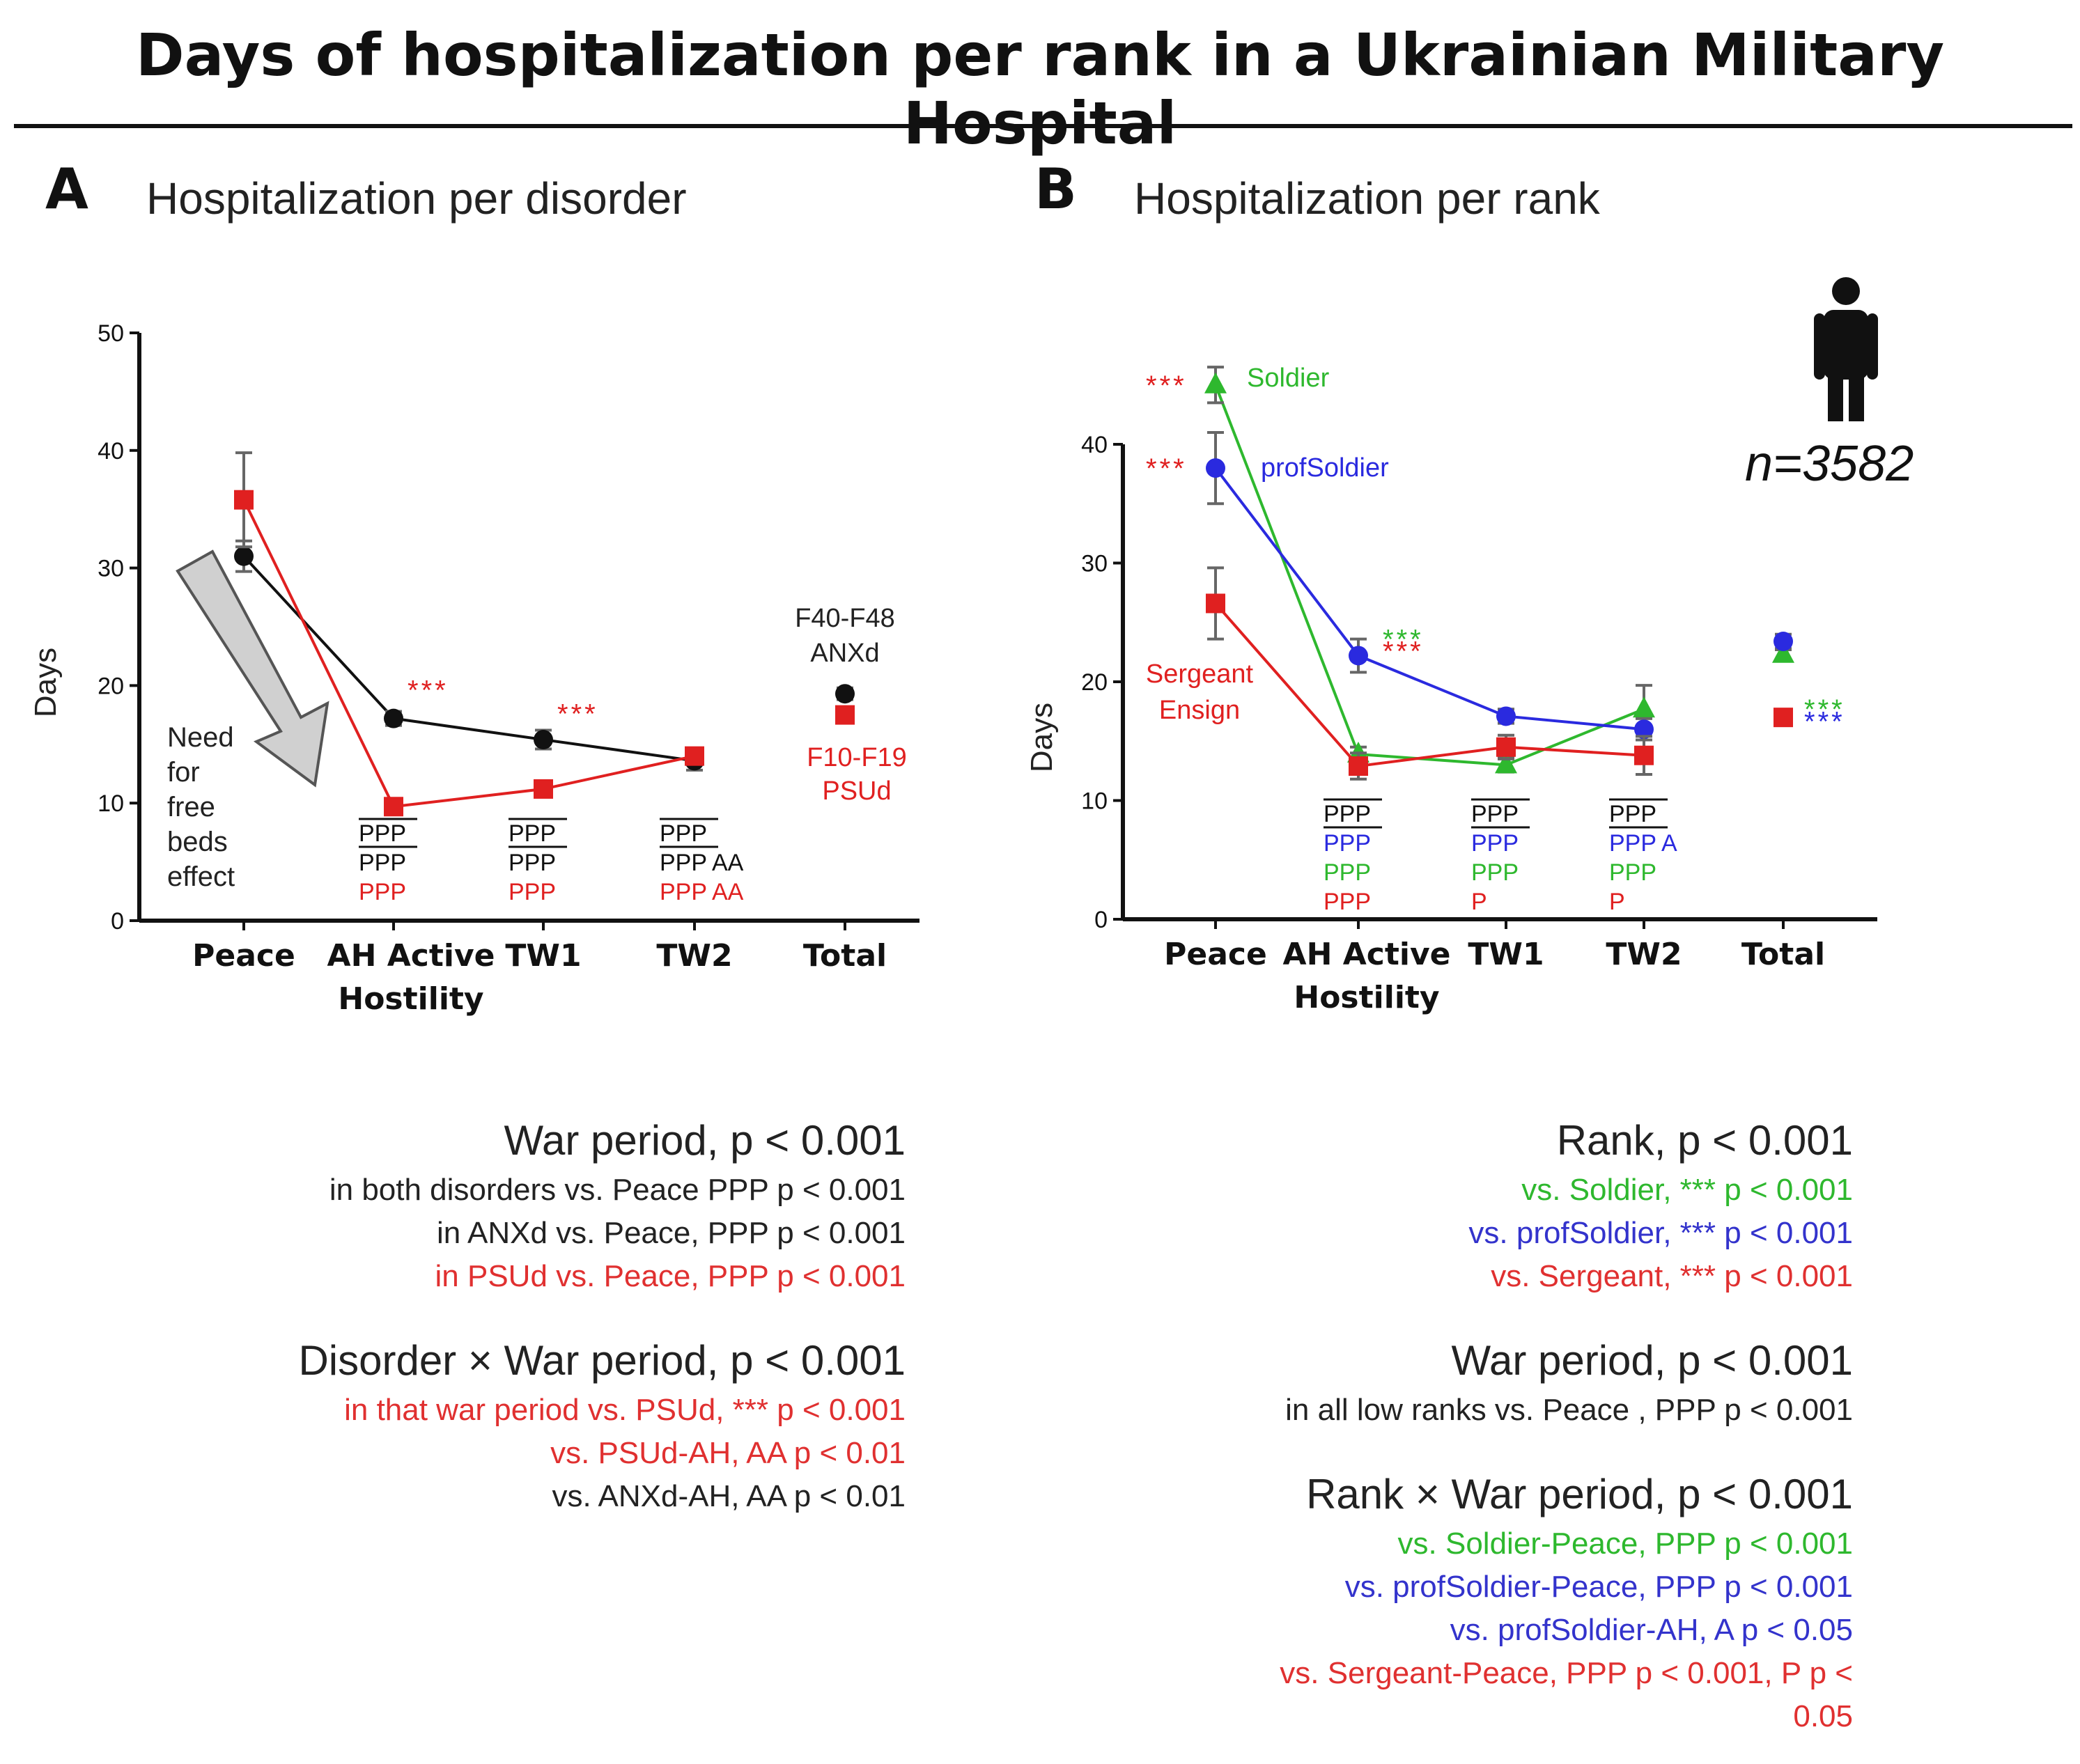  I want to click on sig-label: PPP A, so click(1643, 843).